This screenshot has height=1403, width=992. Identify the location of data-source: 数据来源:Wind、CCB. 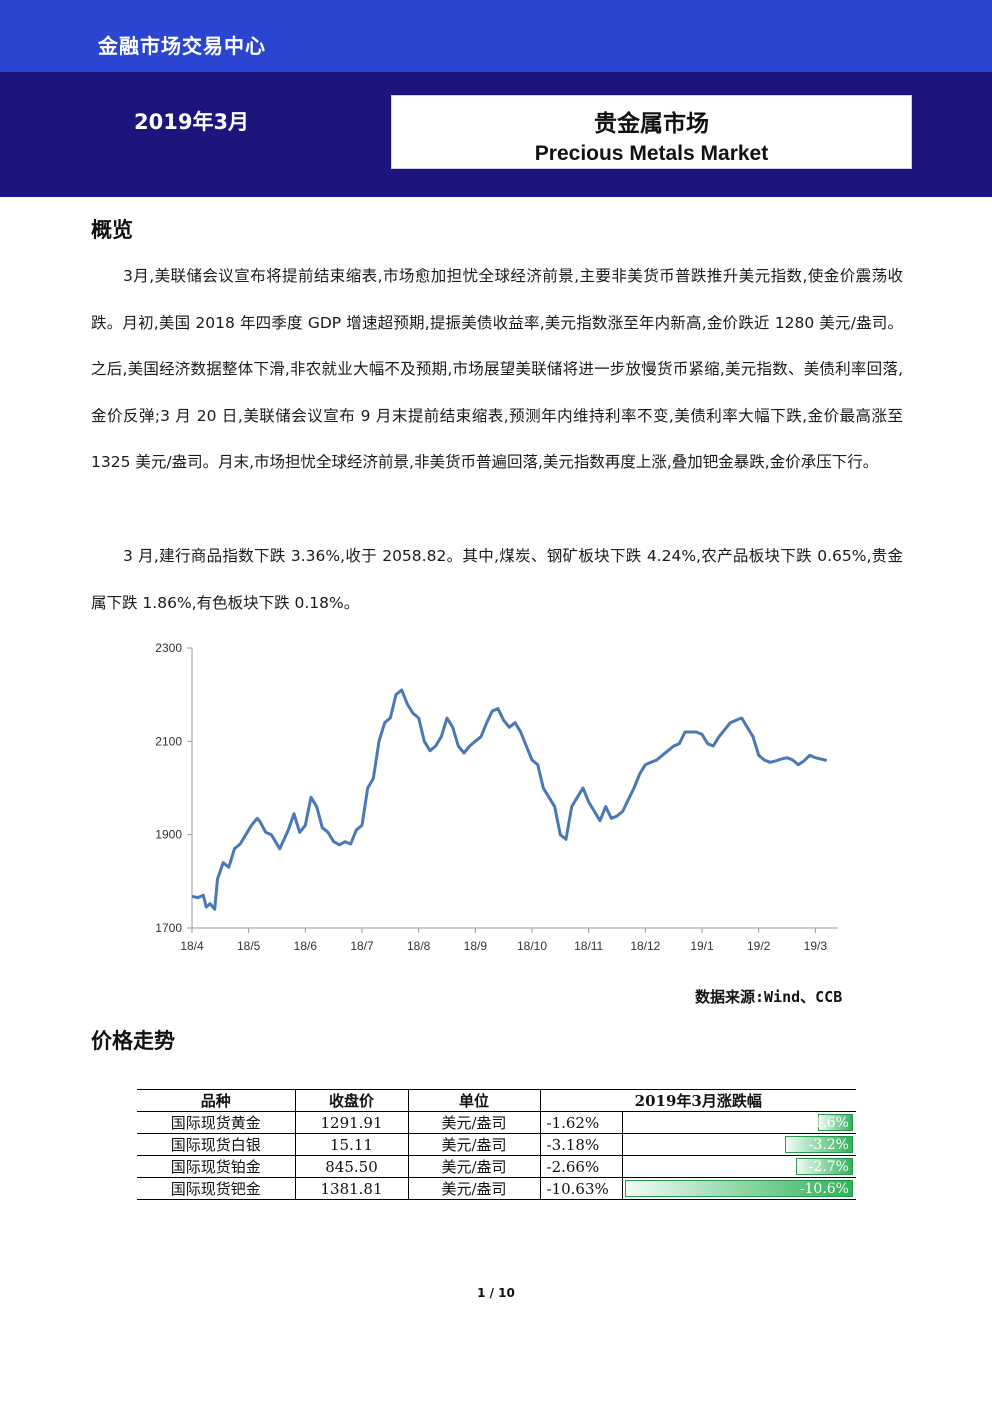
(769, 997).